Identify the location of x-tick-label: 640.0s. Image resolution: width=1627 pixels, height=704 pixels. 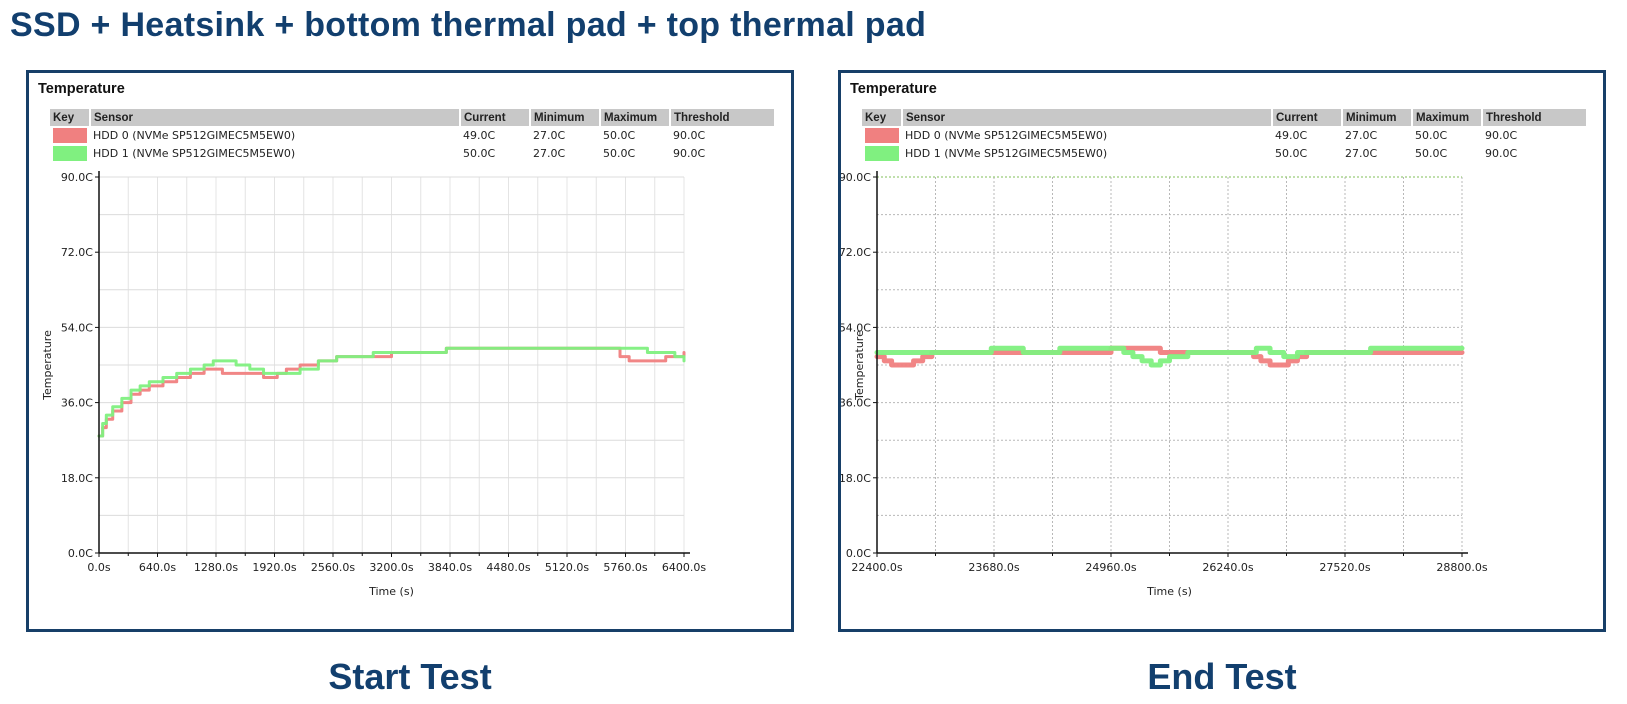
(157, 567).